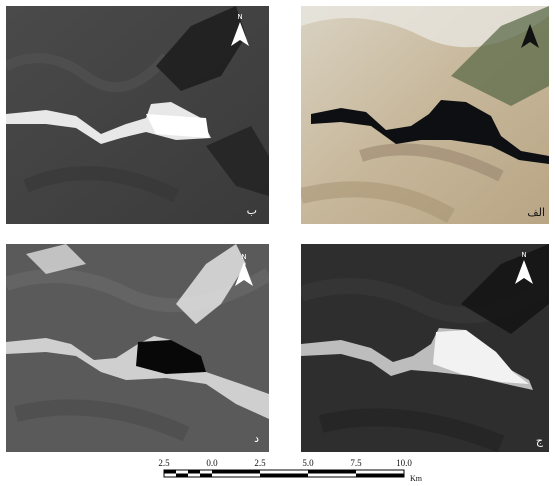 The image size is (555, 486). What do you see at coordinates (308, 463) in the screenshot?
I see `scale-tick-label: 5.0` at bounding box center [308, 463].